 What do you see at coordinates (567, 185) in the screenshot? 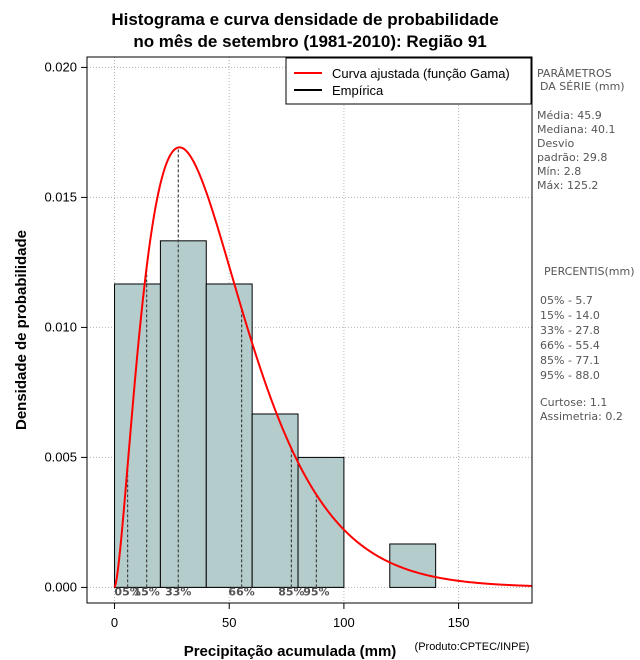
I see `stat-max: Máx: 125.2` at bounding box center [567, 185].